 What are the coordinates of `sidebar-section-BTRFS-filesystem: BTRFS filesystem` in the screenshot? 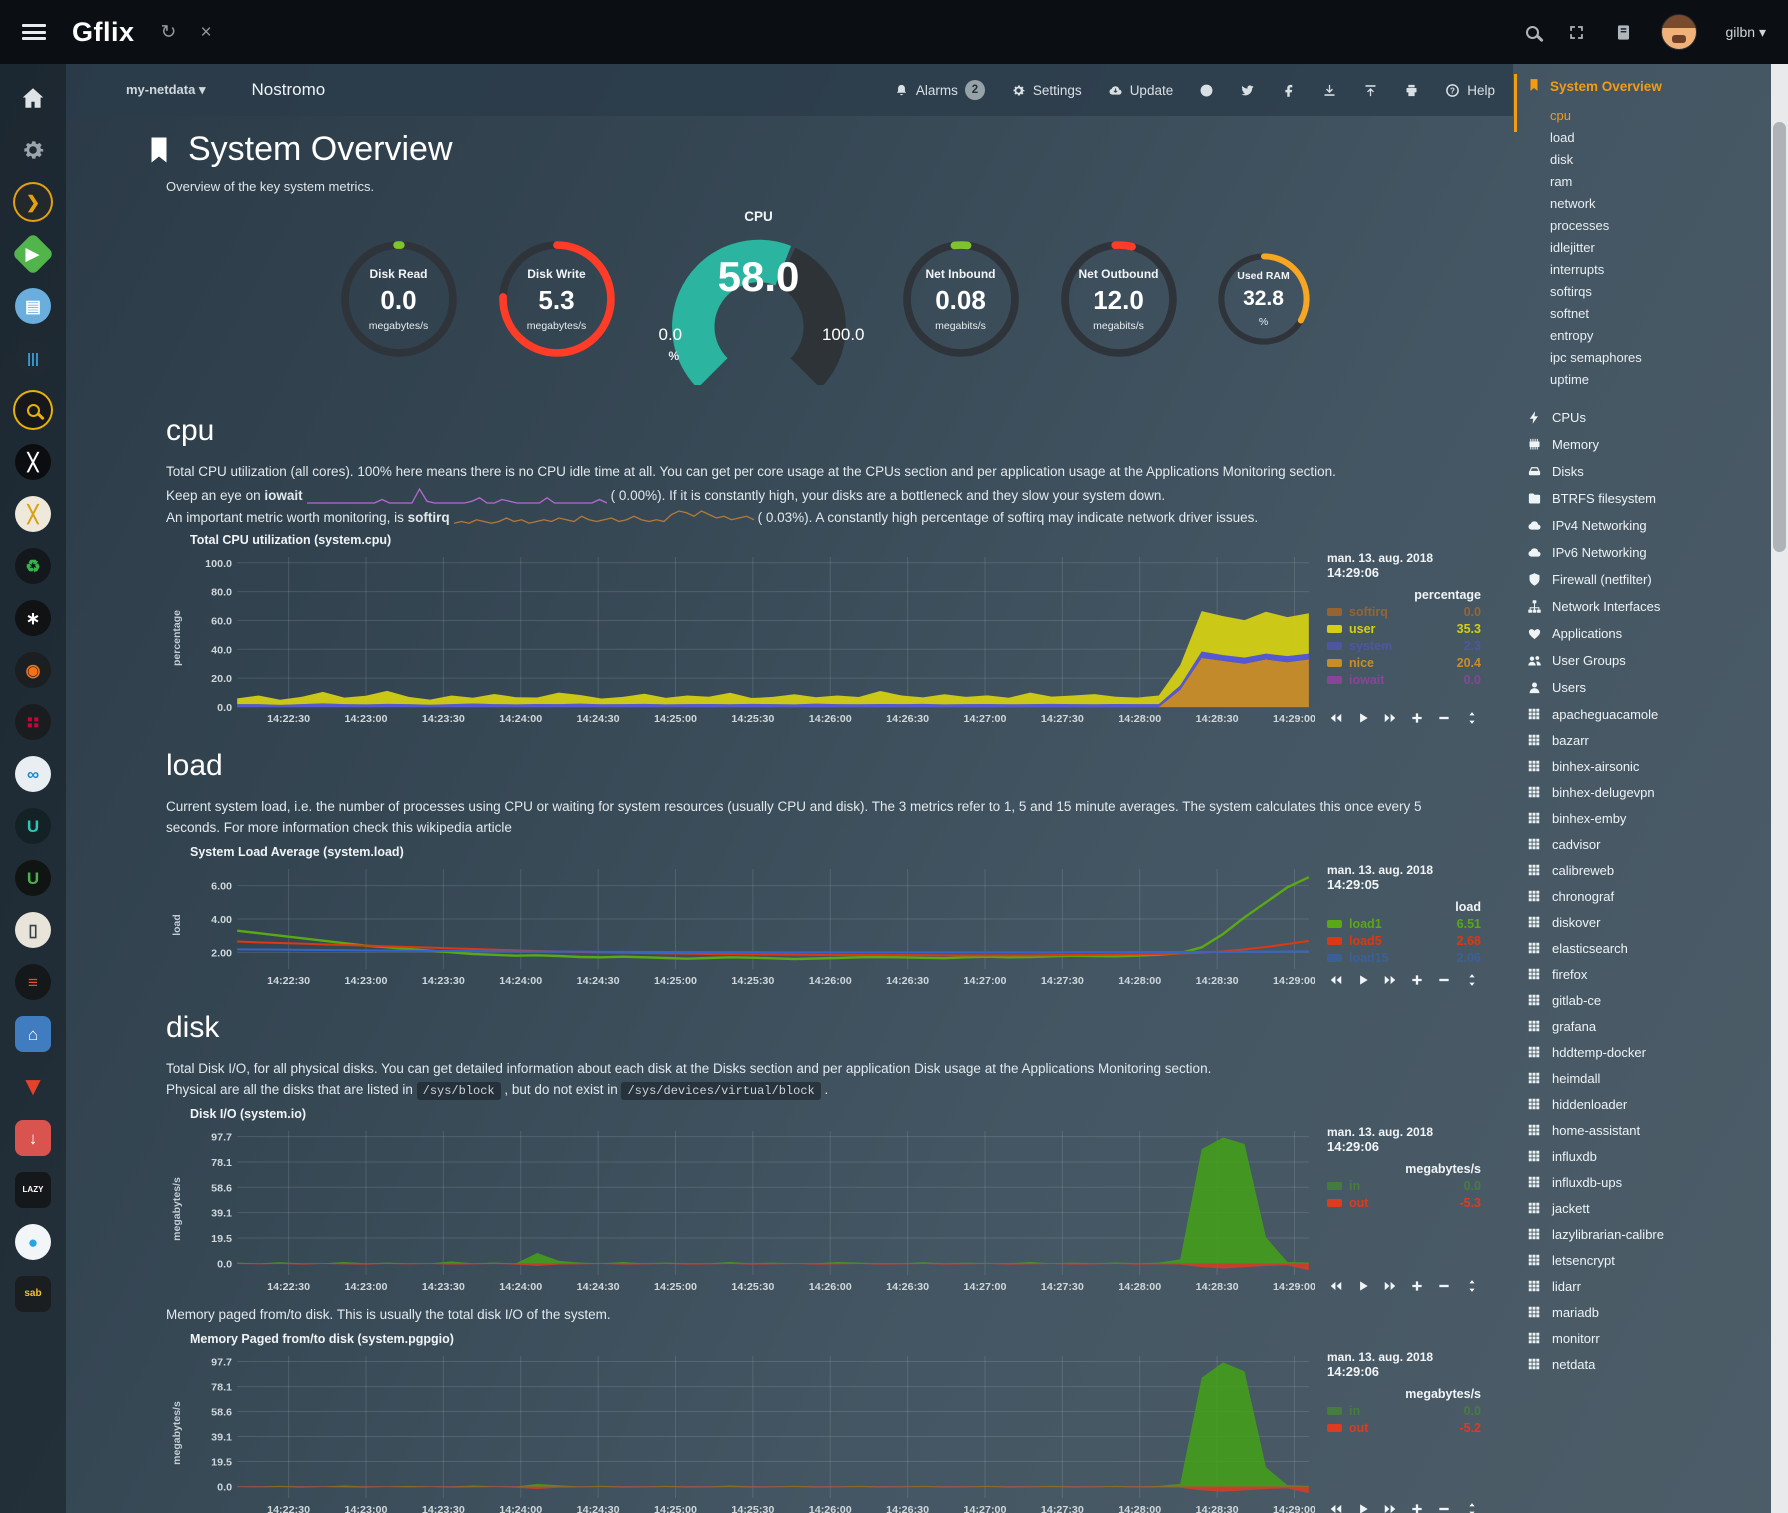 It's located at (1646, 498).